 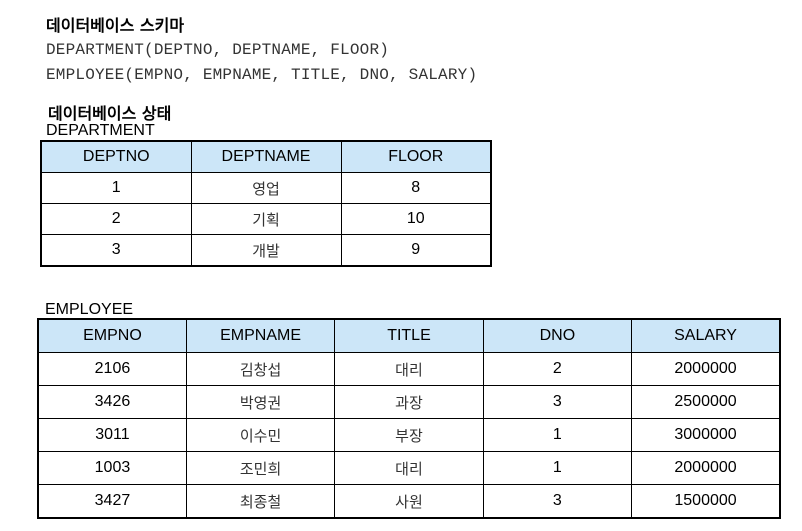 I want to click on table-row: 3 개발 9, so click(x=266, y=250).